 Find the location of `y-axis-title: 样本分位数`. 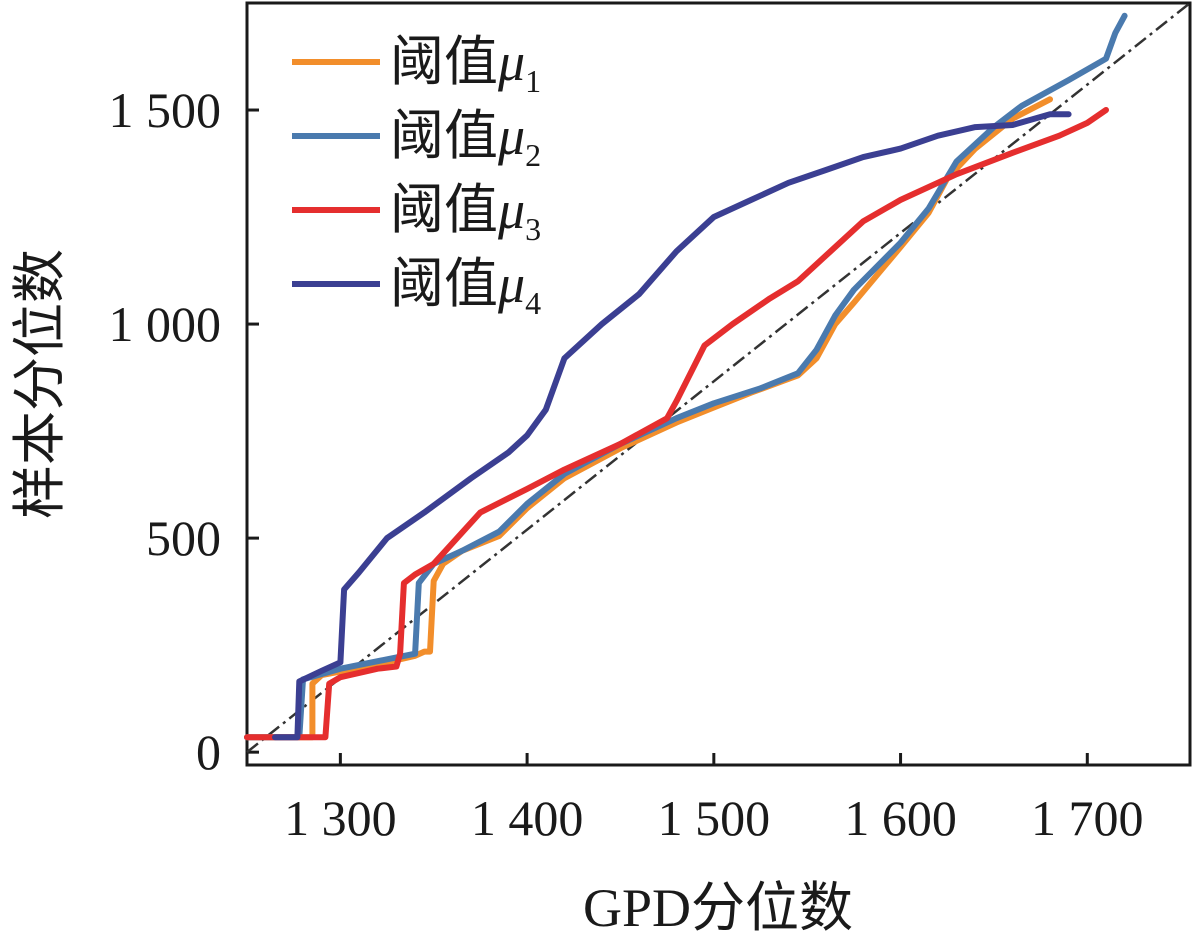

y-axis-title: 样本分位数 is located at coordinates (40, 384).